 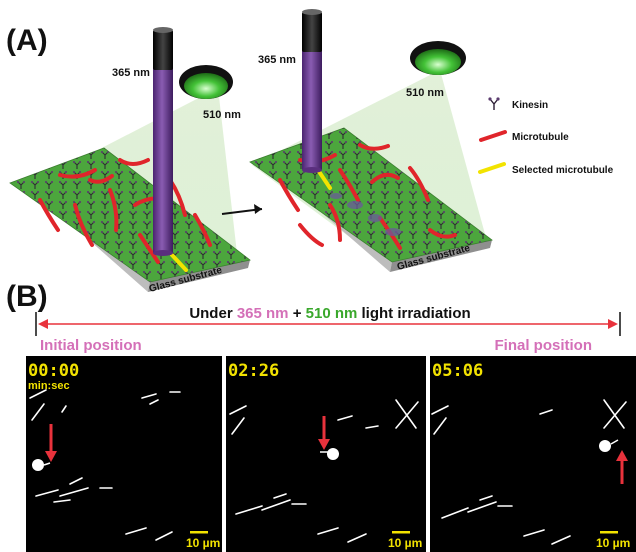 What do you see at coordinates (540, 137) in the screenshot?
I see `legend-microtubule-label: Microtubule` at bounding box center [540, 137].